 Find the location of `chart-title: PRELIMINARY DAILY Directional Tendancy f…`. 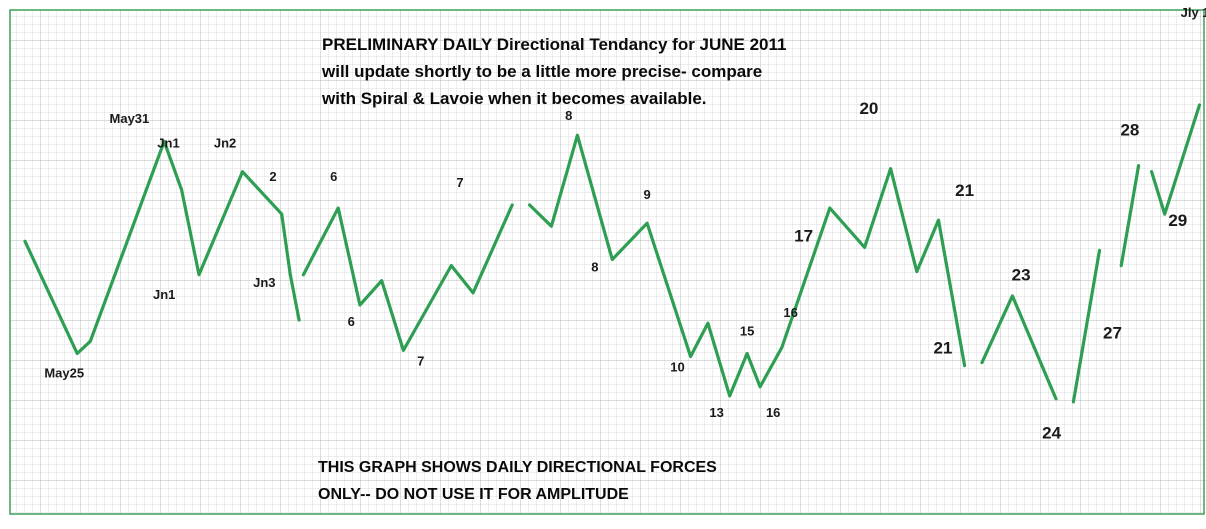

chart-title: PRELIMINARY DAILY Directional Tendancy f… is located at coordinates (554, 71).